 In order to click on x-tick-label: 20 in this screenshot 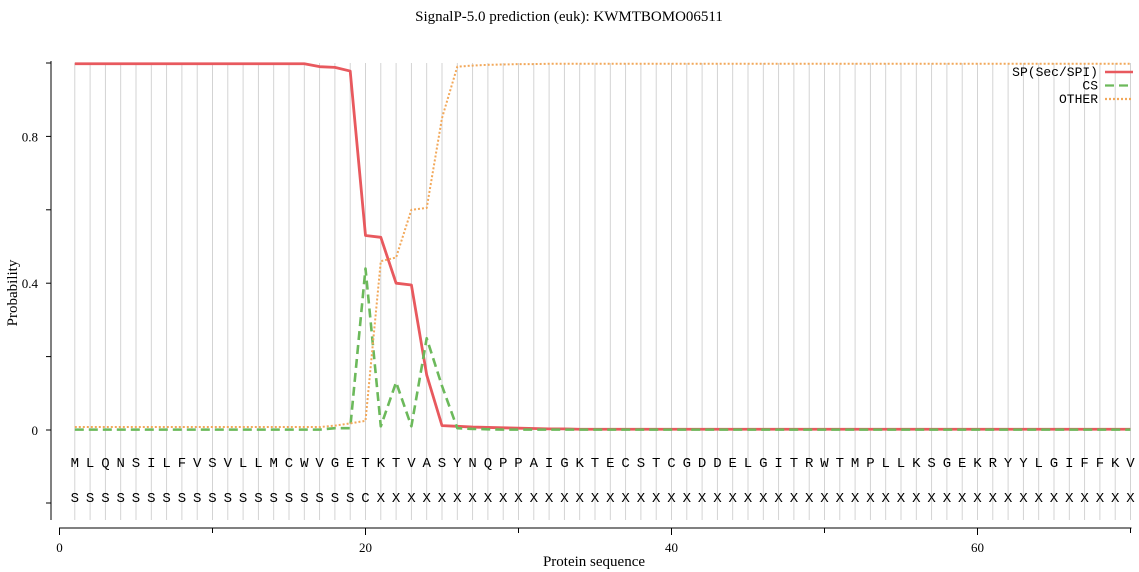, I will do `click(365, 547)`.